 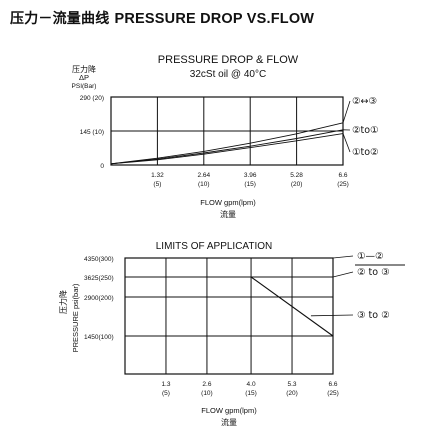 What do you see at coordinates (297, 184) in the screenshot?
I see `chart1-x-tick-sublabel: (20)` at bounding box center [297, 184].